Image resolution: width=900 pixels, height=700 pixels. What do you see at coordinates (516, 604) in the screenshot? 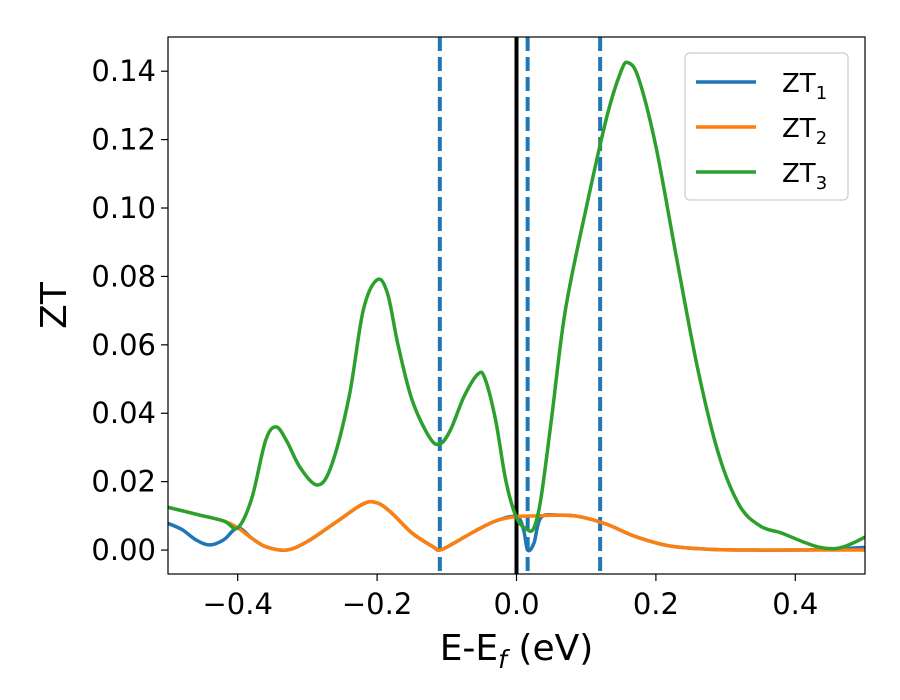
I see `x-tick-label: 0.0` at bounding box center [516, 604].